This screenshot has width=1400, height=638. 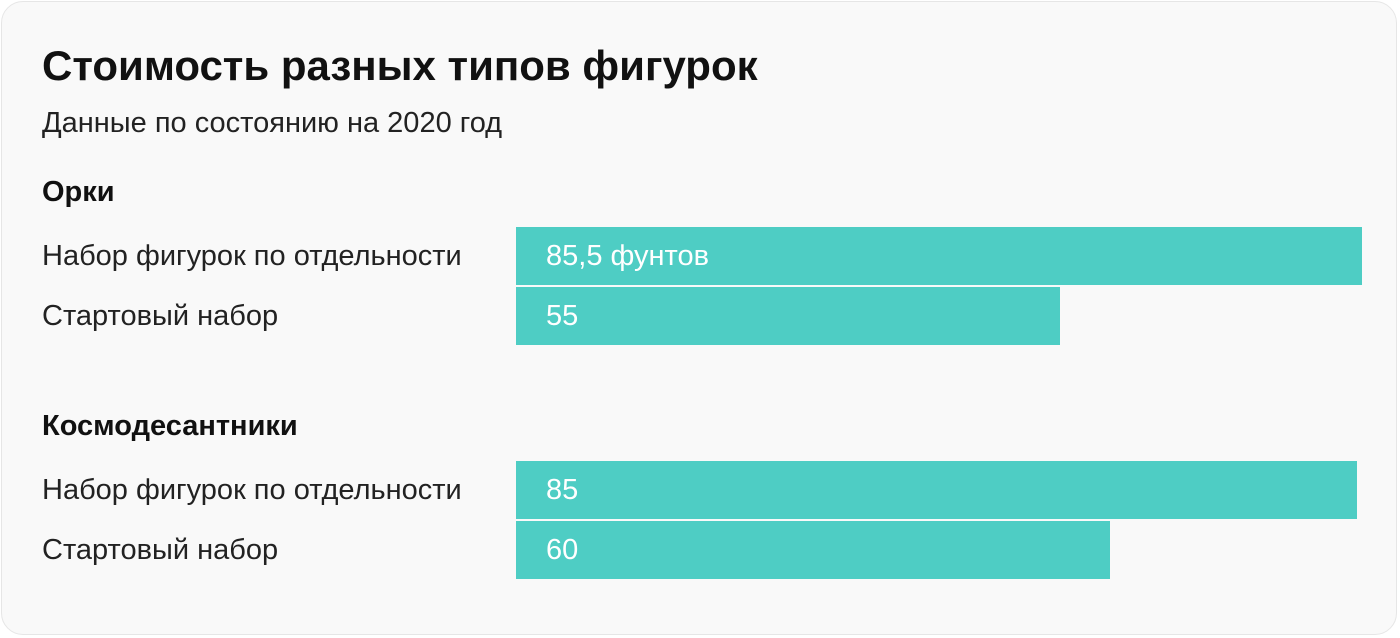 What do you see at coordinates (400, 65) in the screenshot?
I see `chart-title: Стоимость разных типов фигурок` at bounding box center [400, 65].